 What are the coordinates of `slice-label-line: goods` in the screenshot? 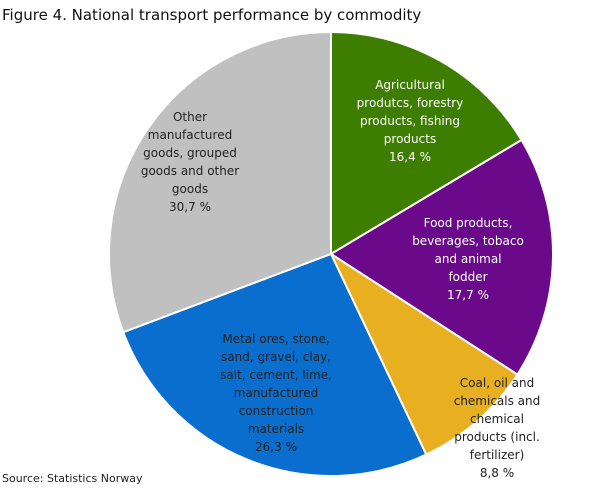 It's located at (190, 189).